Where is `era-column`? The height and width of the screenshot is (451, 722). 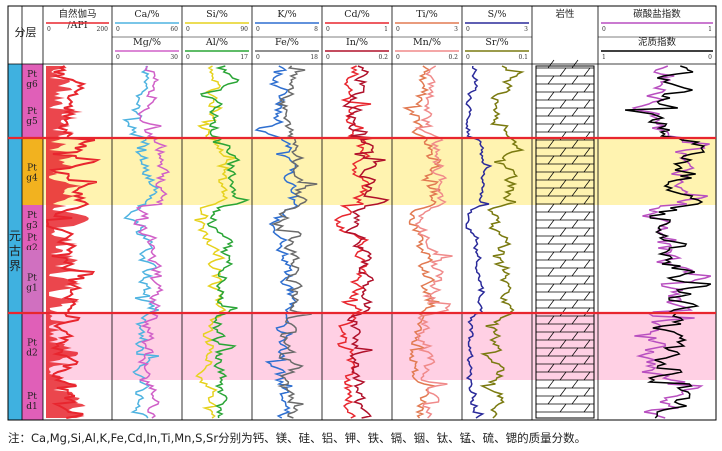
era-column is located at coordinates (15, 242).